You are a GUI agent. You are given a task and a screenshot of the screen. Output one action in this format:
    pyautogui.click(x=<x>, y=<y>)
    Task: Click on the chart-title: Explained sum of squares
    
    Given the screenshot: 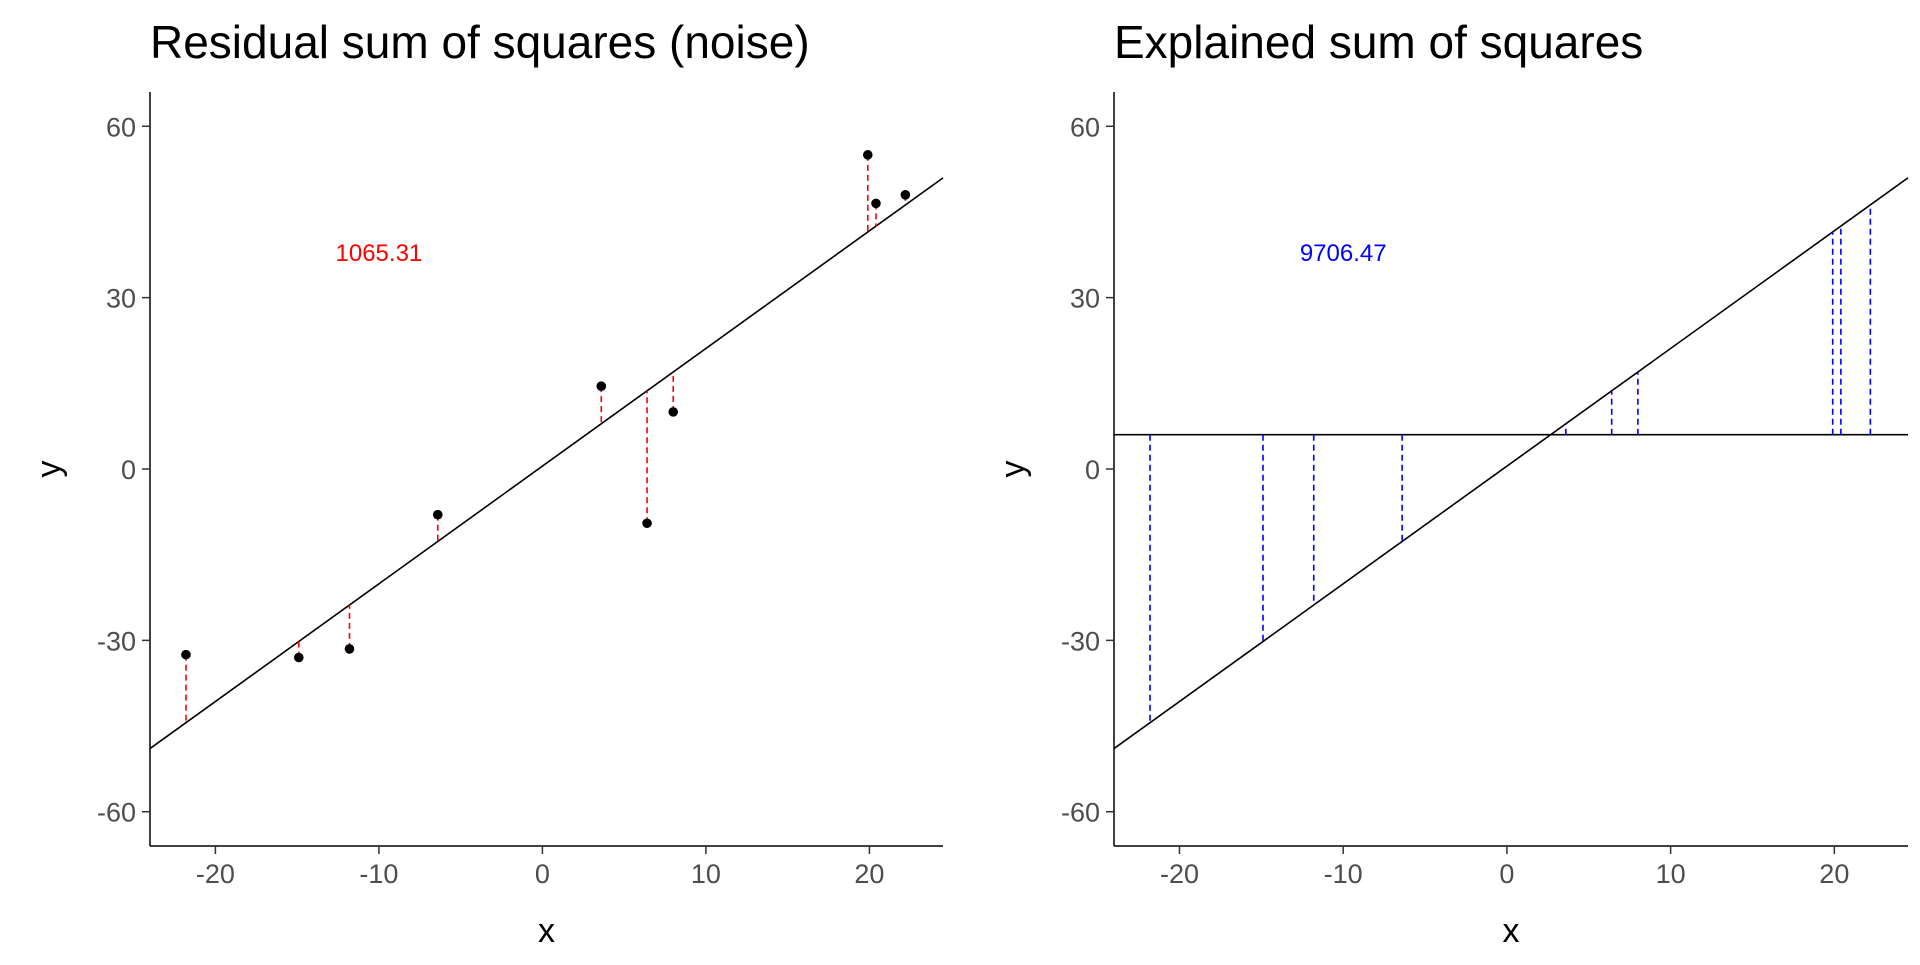 What is the action you would take?
    pyautogui.click(x=1378, y=42)
    